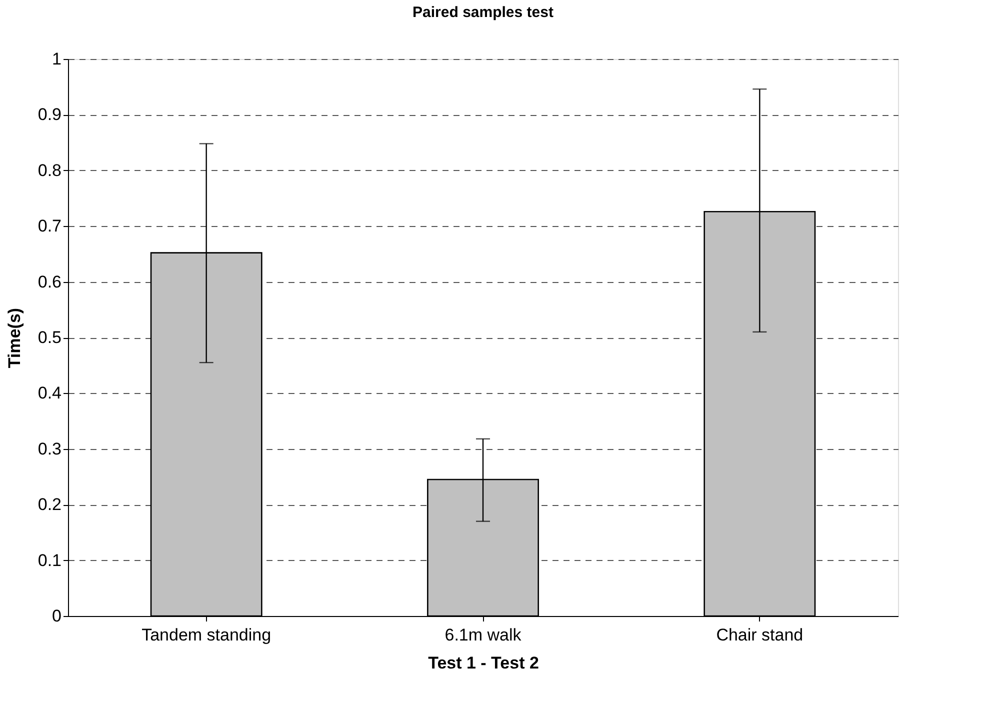 This screenshot has height=720, width=987. What do you see at coordinates (483, 12) in the screenshot?
I see `chart-title: Paired samples test` at bounding box center [483, 12].